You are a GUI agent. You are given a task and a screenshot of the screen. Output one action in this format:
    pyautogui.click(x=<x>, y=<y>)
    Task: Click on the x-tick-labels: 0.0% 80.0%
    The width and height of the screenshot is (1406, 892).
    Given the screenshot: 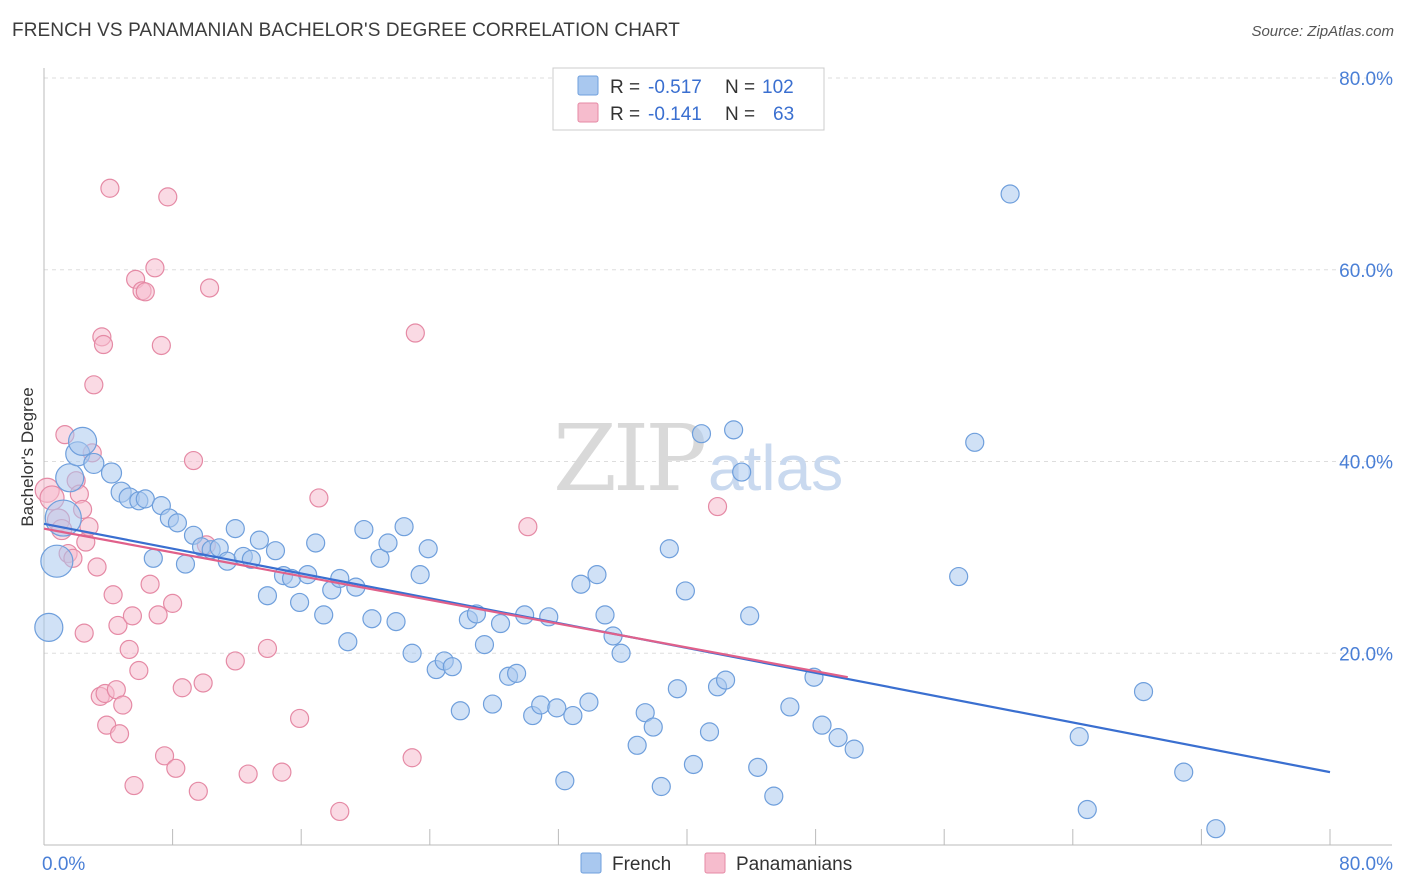 What is the action you would take?
    pyautogui.click(x=717, y=864)
    